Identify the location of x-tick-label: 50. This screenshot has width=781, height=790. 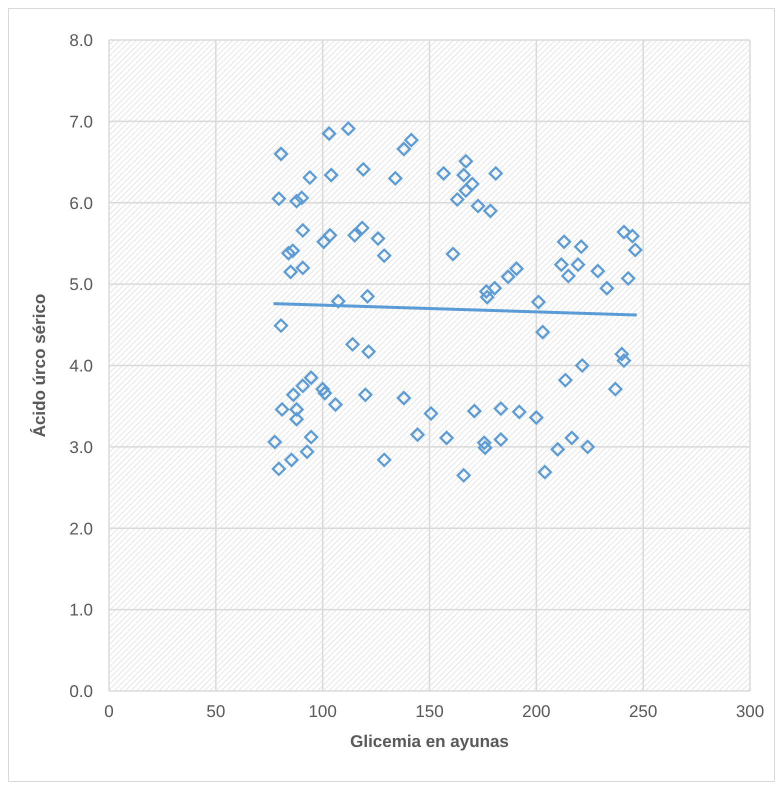
(216, 712).